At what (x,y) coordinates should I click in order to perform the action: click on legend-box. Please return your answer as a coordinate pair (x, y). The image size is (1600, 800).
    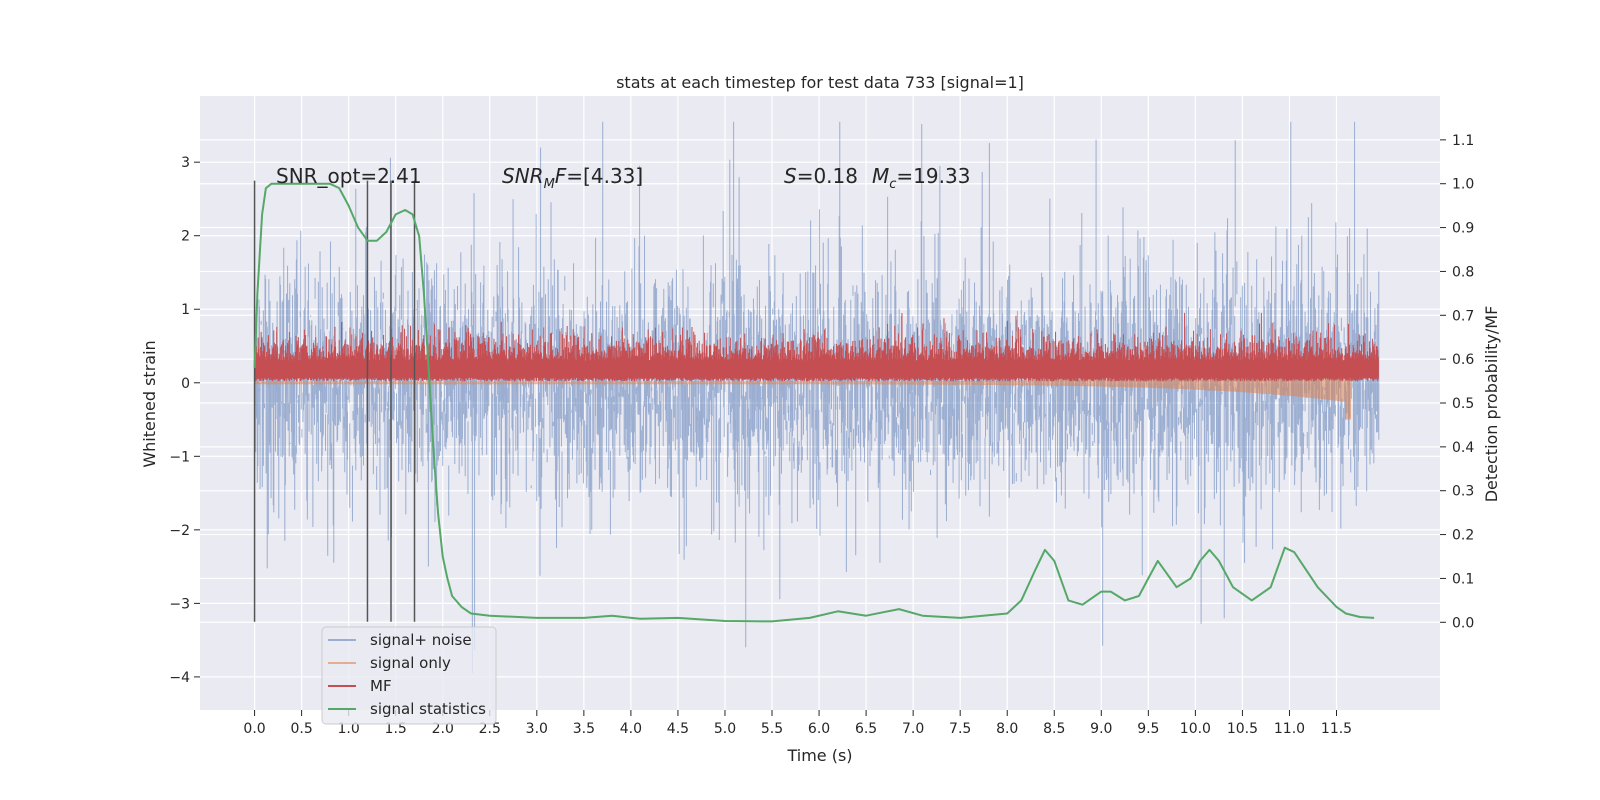
    Looking at the image, I should click on (409, 675).